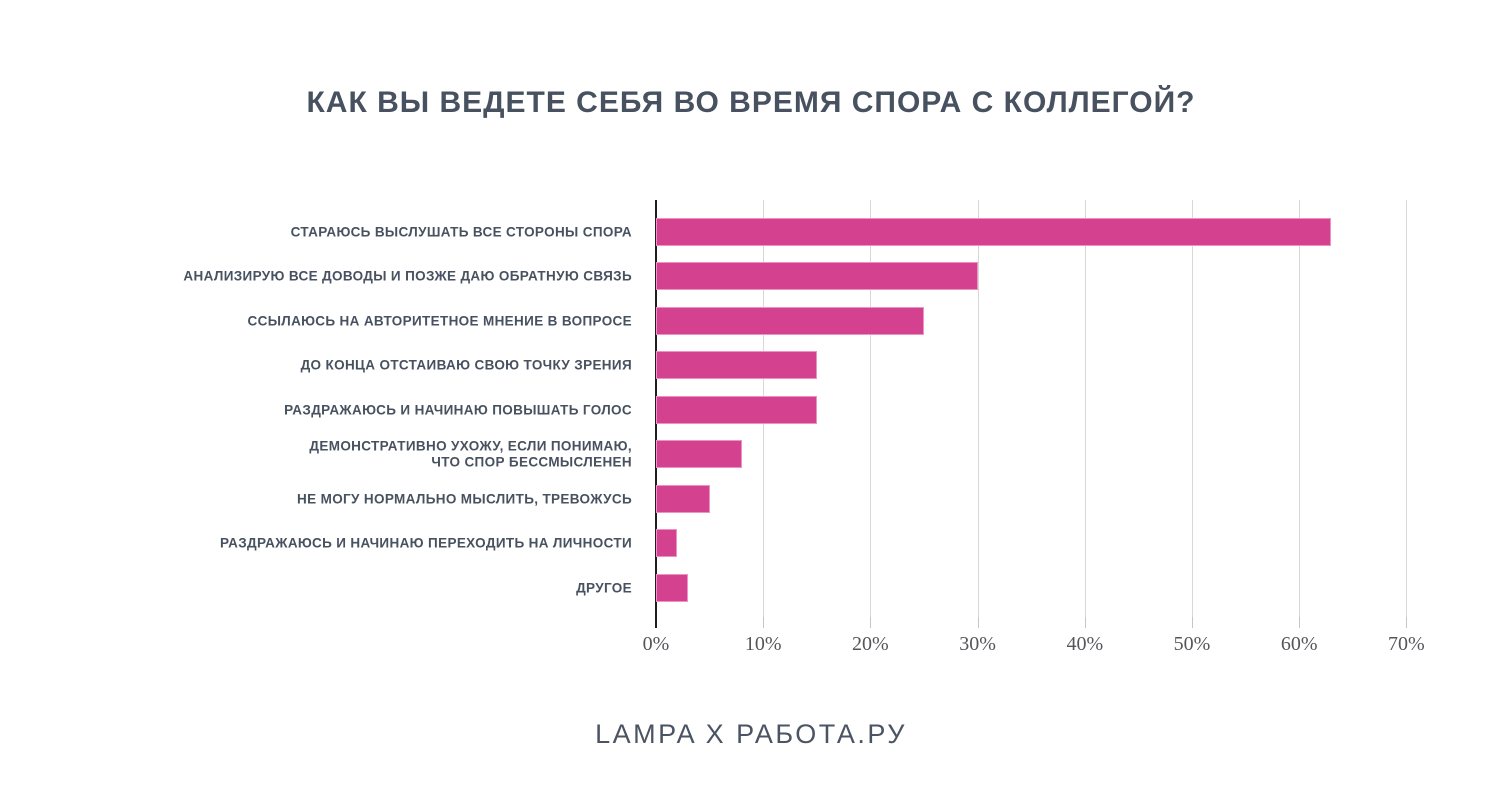 The image size is (1502, 791). I want to click on category-label: НЕ МОГУ НОРМАЛЬНО МЫСЛИТЬ, ТРЕВОЖУСЬ, so click(464, 498).